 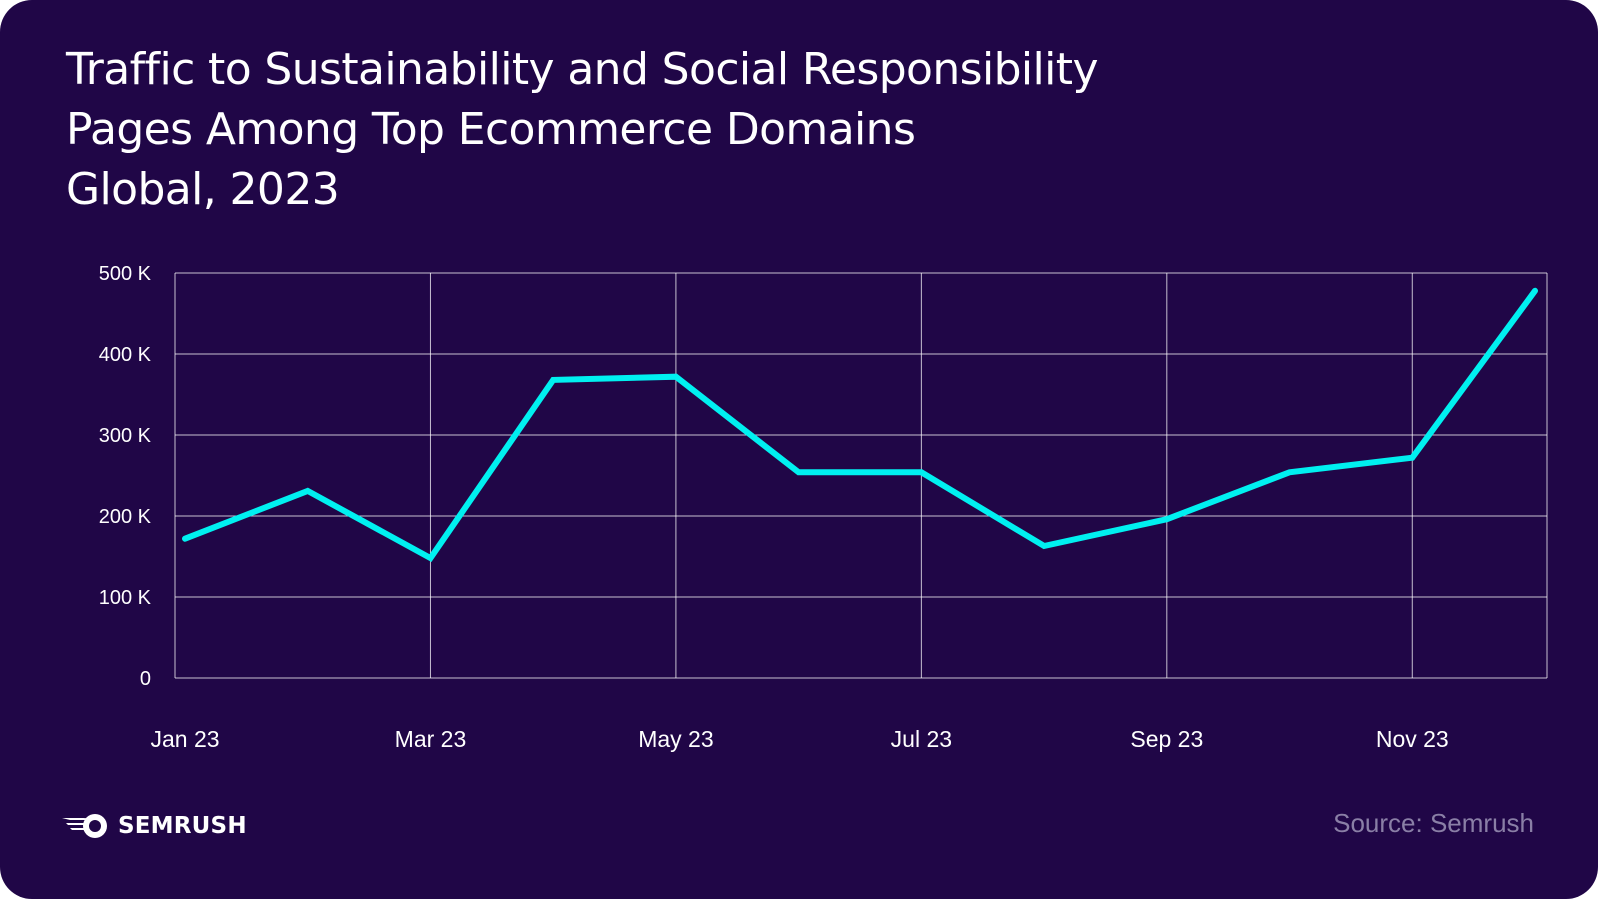 I want to click on y-tick-label: 200 K, so click(x=125, y=517).